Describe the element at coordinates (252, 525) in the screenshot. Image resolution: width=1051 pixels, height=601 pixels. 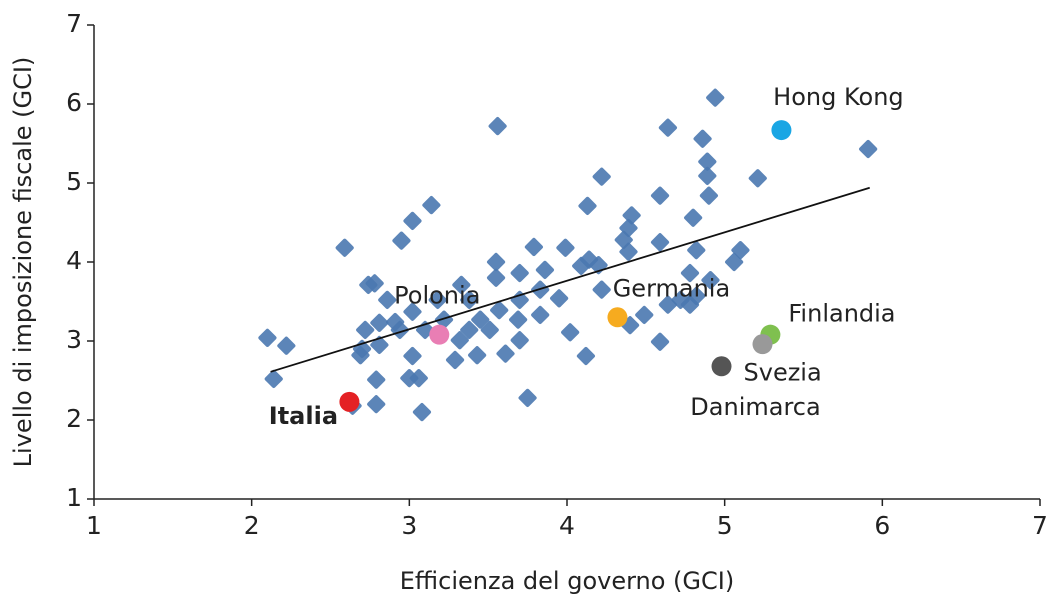
I see `x-tick-label: 2` at that location.